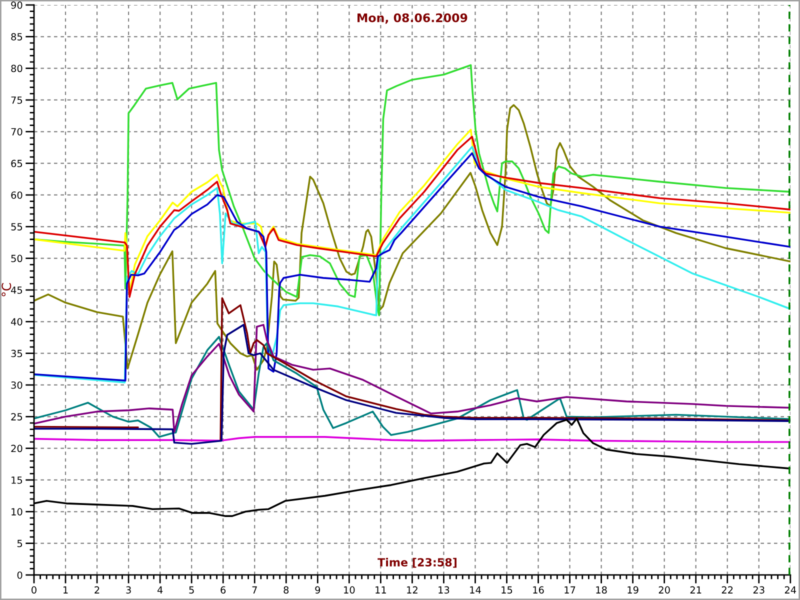  What do you see at coordinates (97, 590) in the screenshot?
I see `x-tick-label: 2` at bounding box center [97, 590].